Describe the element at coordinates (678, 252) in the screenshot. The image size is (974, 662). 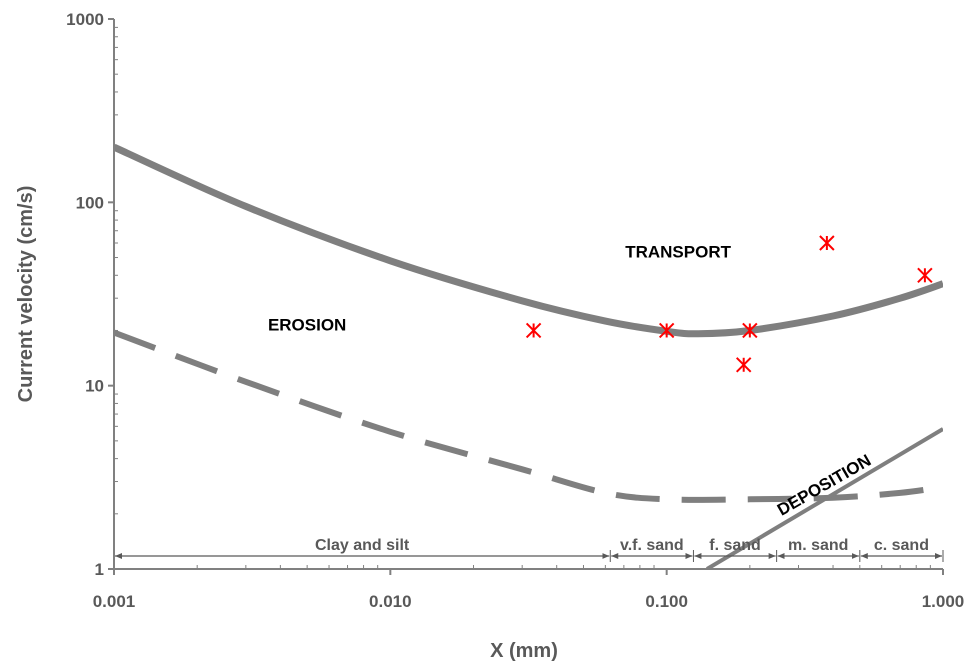
I see `region-label-transport: TRANSPORT` at that location.